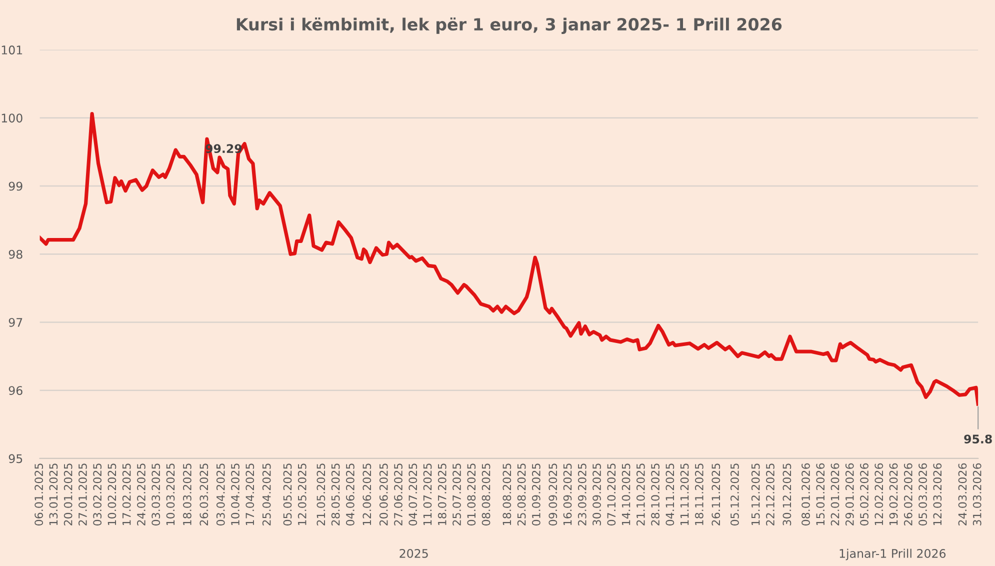 The image size is (995, 566). I want to click on x-tick-label: 07.10.2025, so click(611, 495).